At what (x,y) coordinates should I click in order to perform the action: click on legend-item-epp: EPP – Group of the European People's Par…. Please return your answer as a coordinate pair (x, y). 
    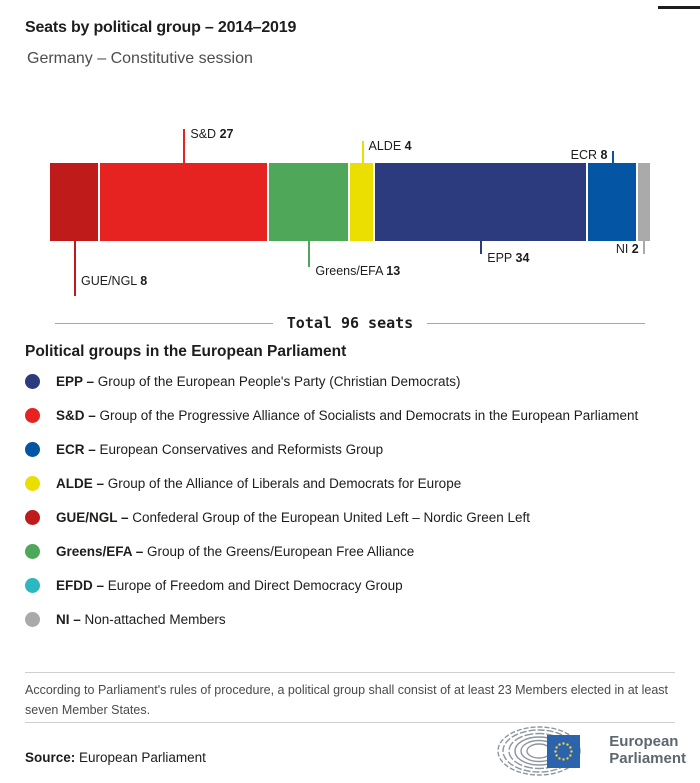
    Looking at the image, I should click on (350, 381).